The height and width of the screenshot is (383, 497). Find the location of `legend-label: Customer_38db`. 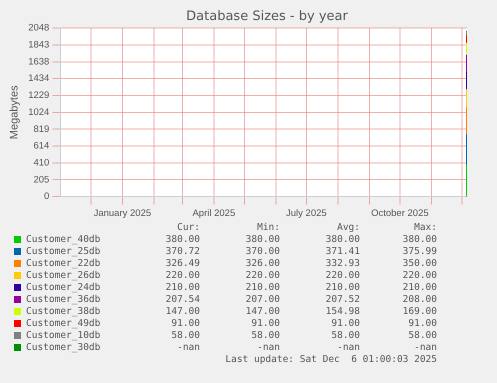

legend-label: Customer_38db is located at coordinates (63, 311).